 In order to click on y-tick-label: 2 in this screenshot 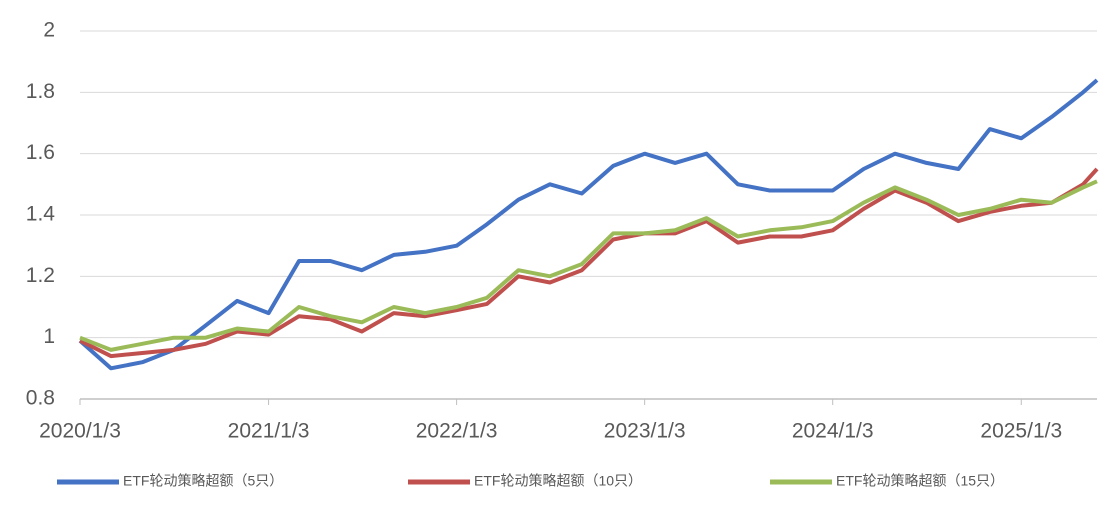, I will do `click(49, 30)`.